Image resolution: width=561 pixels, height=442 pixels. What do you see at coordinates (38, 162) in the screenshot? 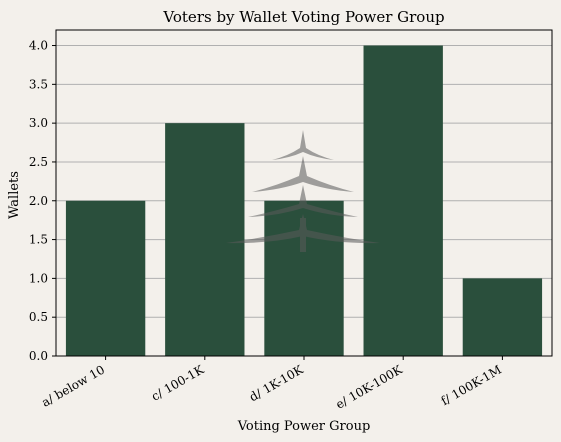
I see `y-tick-label: 2.5` at bounding box center [38, 162].